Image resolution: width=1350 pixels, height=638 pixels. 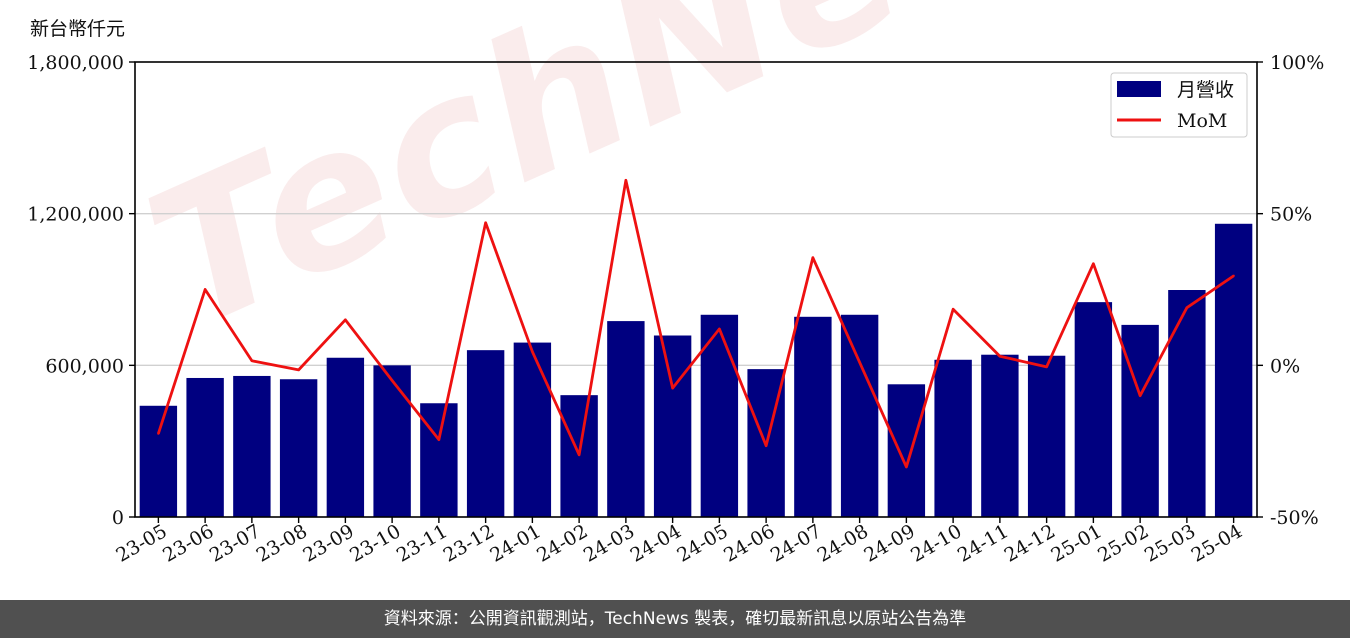 I want to click on x-tick-label: 24-11, so click(x=983, y=543).